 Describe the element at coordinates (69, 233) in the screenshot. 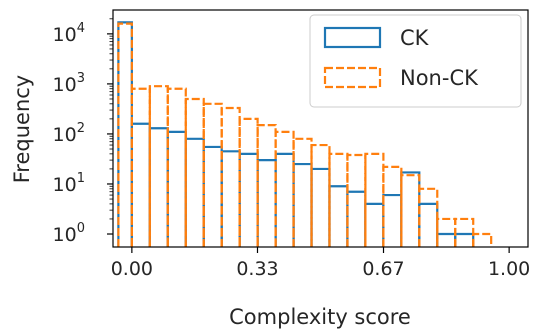

I see `y-tick-label: 10⁰` at that location.